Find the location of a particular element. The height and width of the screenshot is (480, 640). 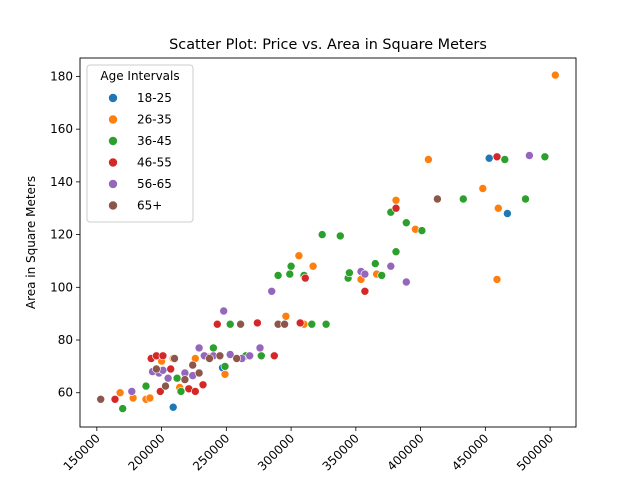

legend-label-65+: 65+ is located at coordinates (149, 206).